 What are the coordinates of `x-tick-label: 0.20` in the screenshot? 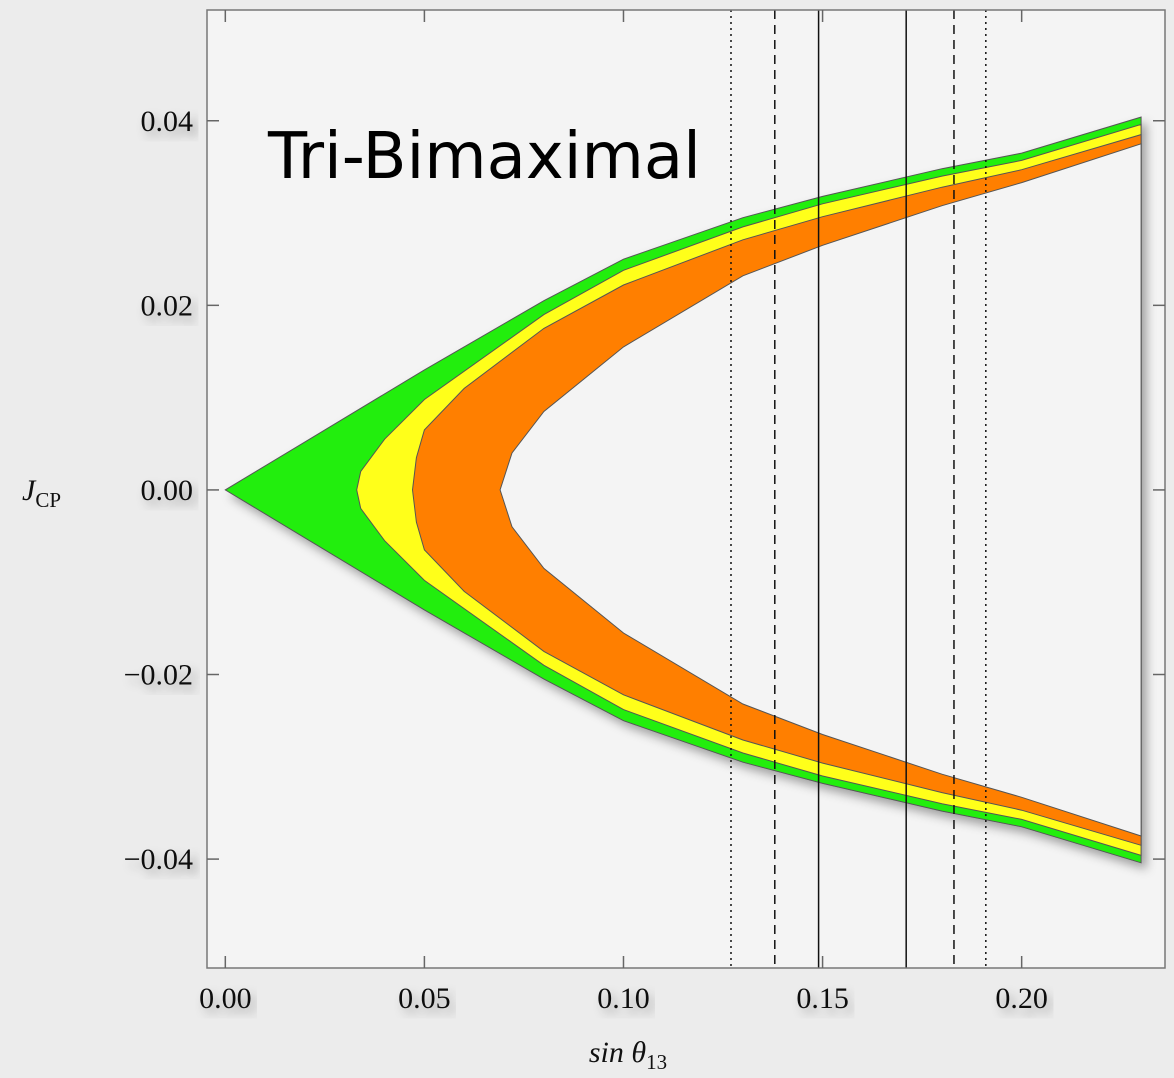 It's located at (1021, 998).